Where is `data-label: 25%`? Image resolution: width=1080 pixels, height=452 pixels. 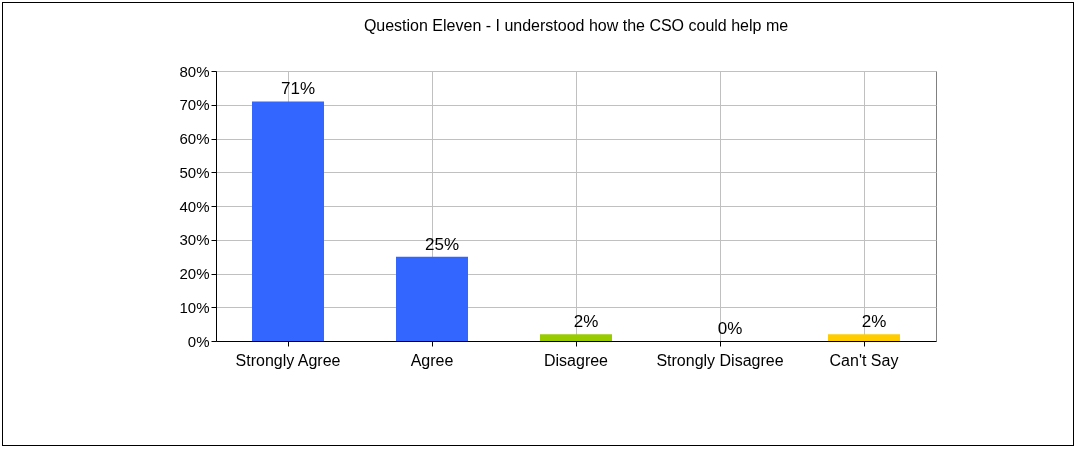
data-label: 25% is located at coordinates (442, 244).